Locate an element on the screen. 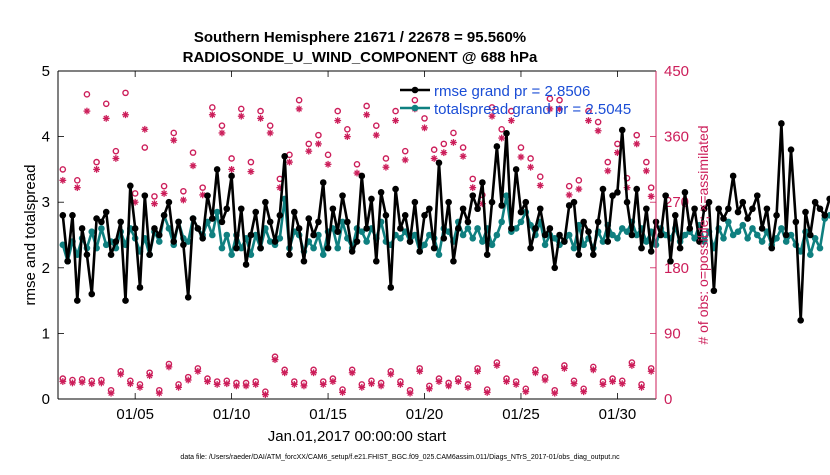  x-tick-label: 01/25 is located at coordinates (521, 414).